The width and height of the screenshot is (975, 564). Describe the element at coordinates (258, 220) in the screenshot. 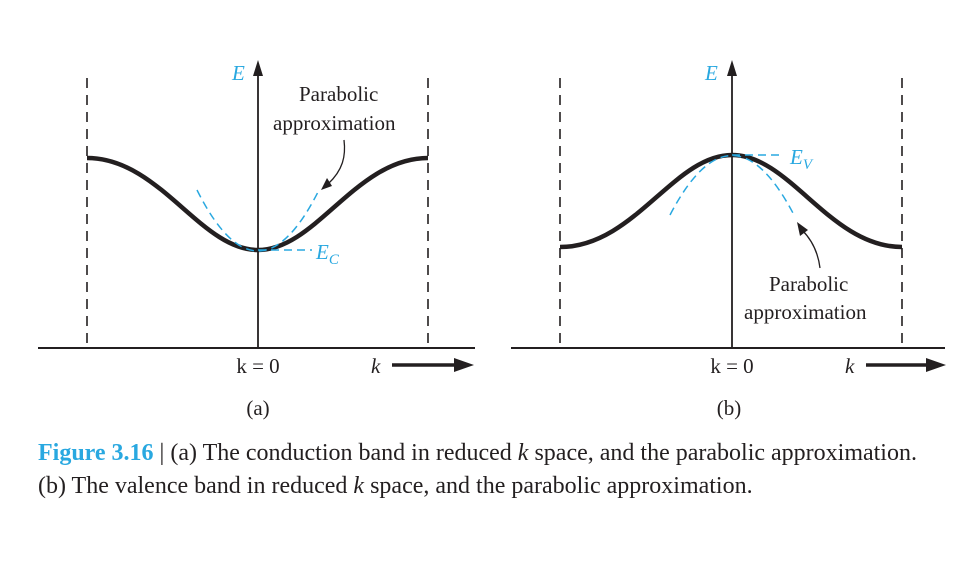

I see `panel-a-parabolic-approximation` at that location.